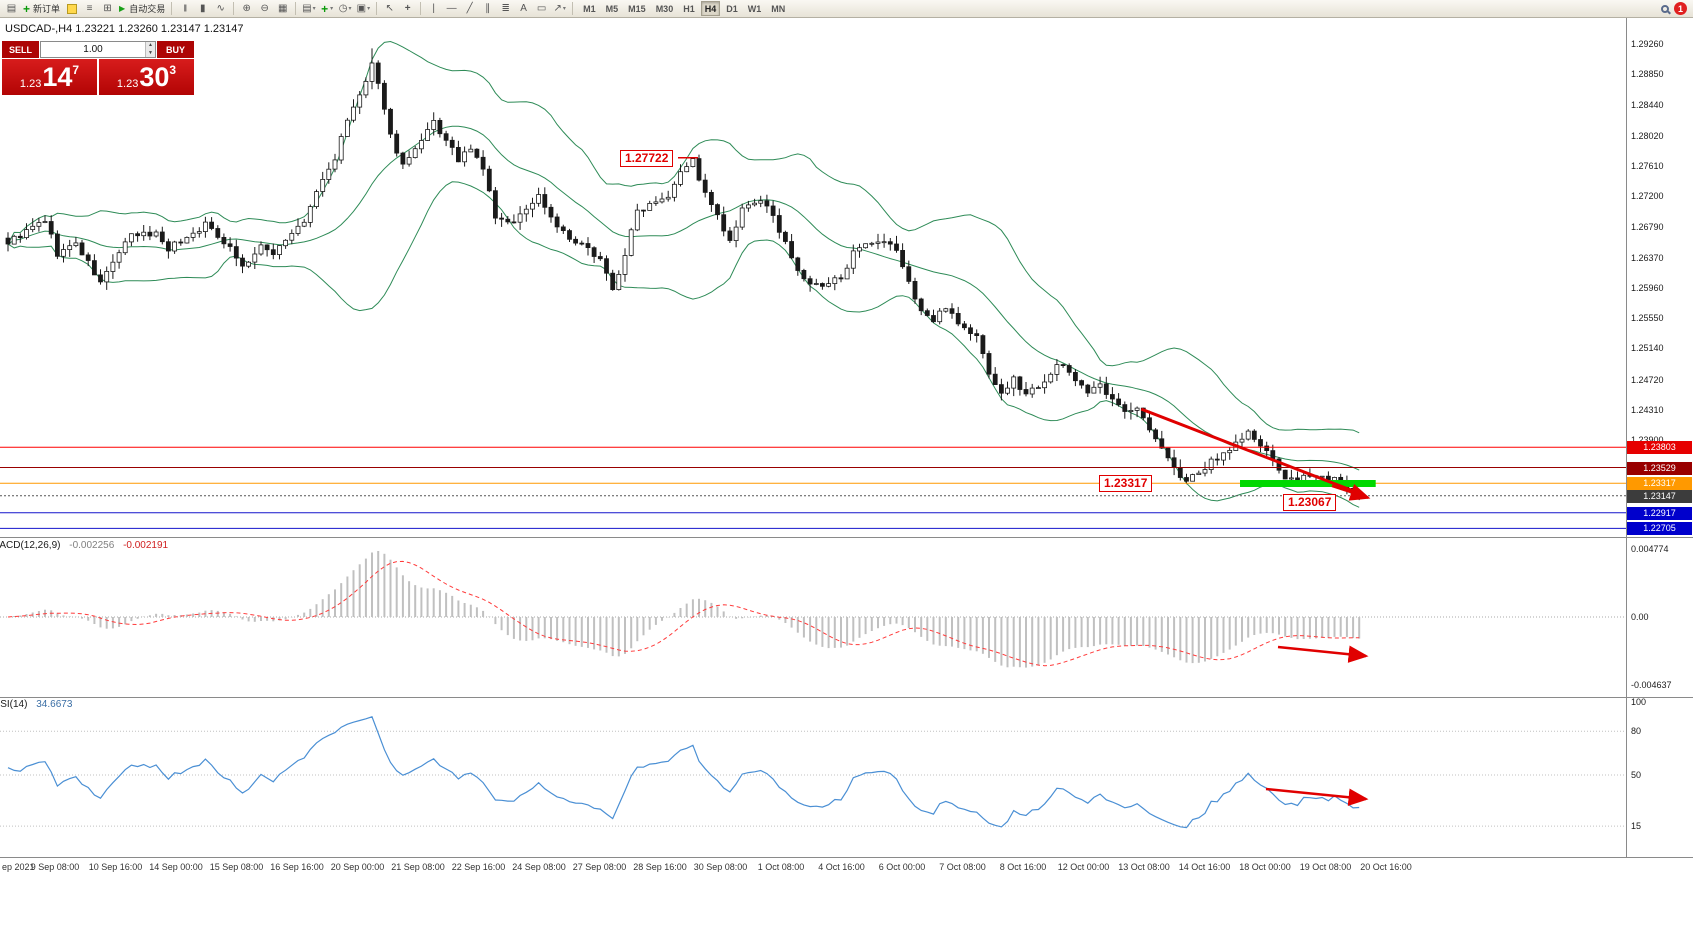  What do you see at coordinates (1317, 796) in the screenshot?
I see `rsi-direction-arrow` at bounding box center [1317, 796].